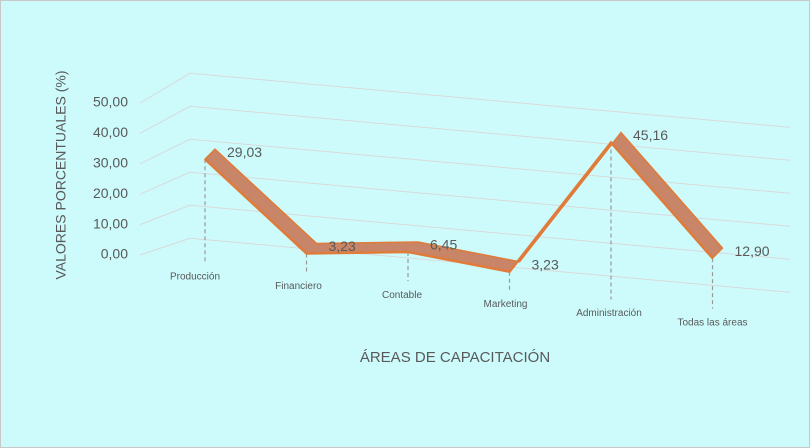  What do you see at coordinates (712, 322) in the screenshot?
I see `x-tick-label: Todas las áreas` at bounding box center [712, 322].